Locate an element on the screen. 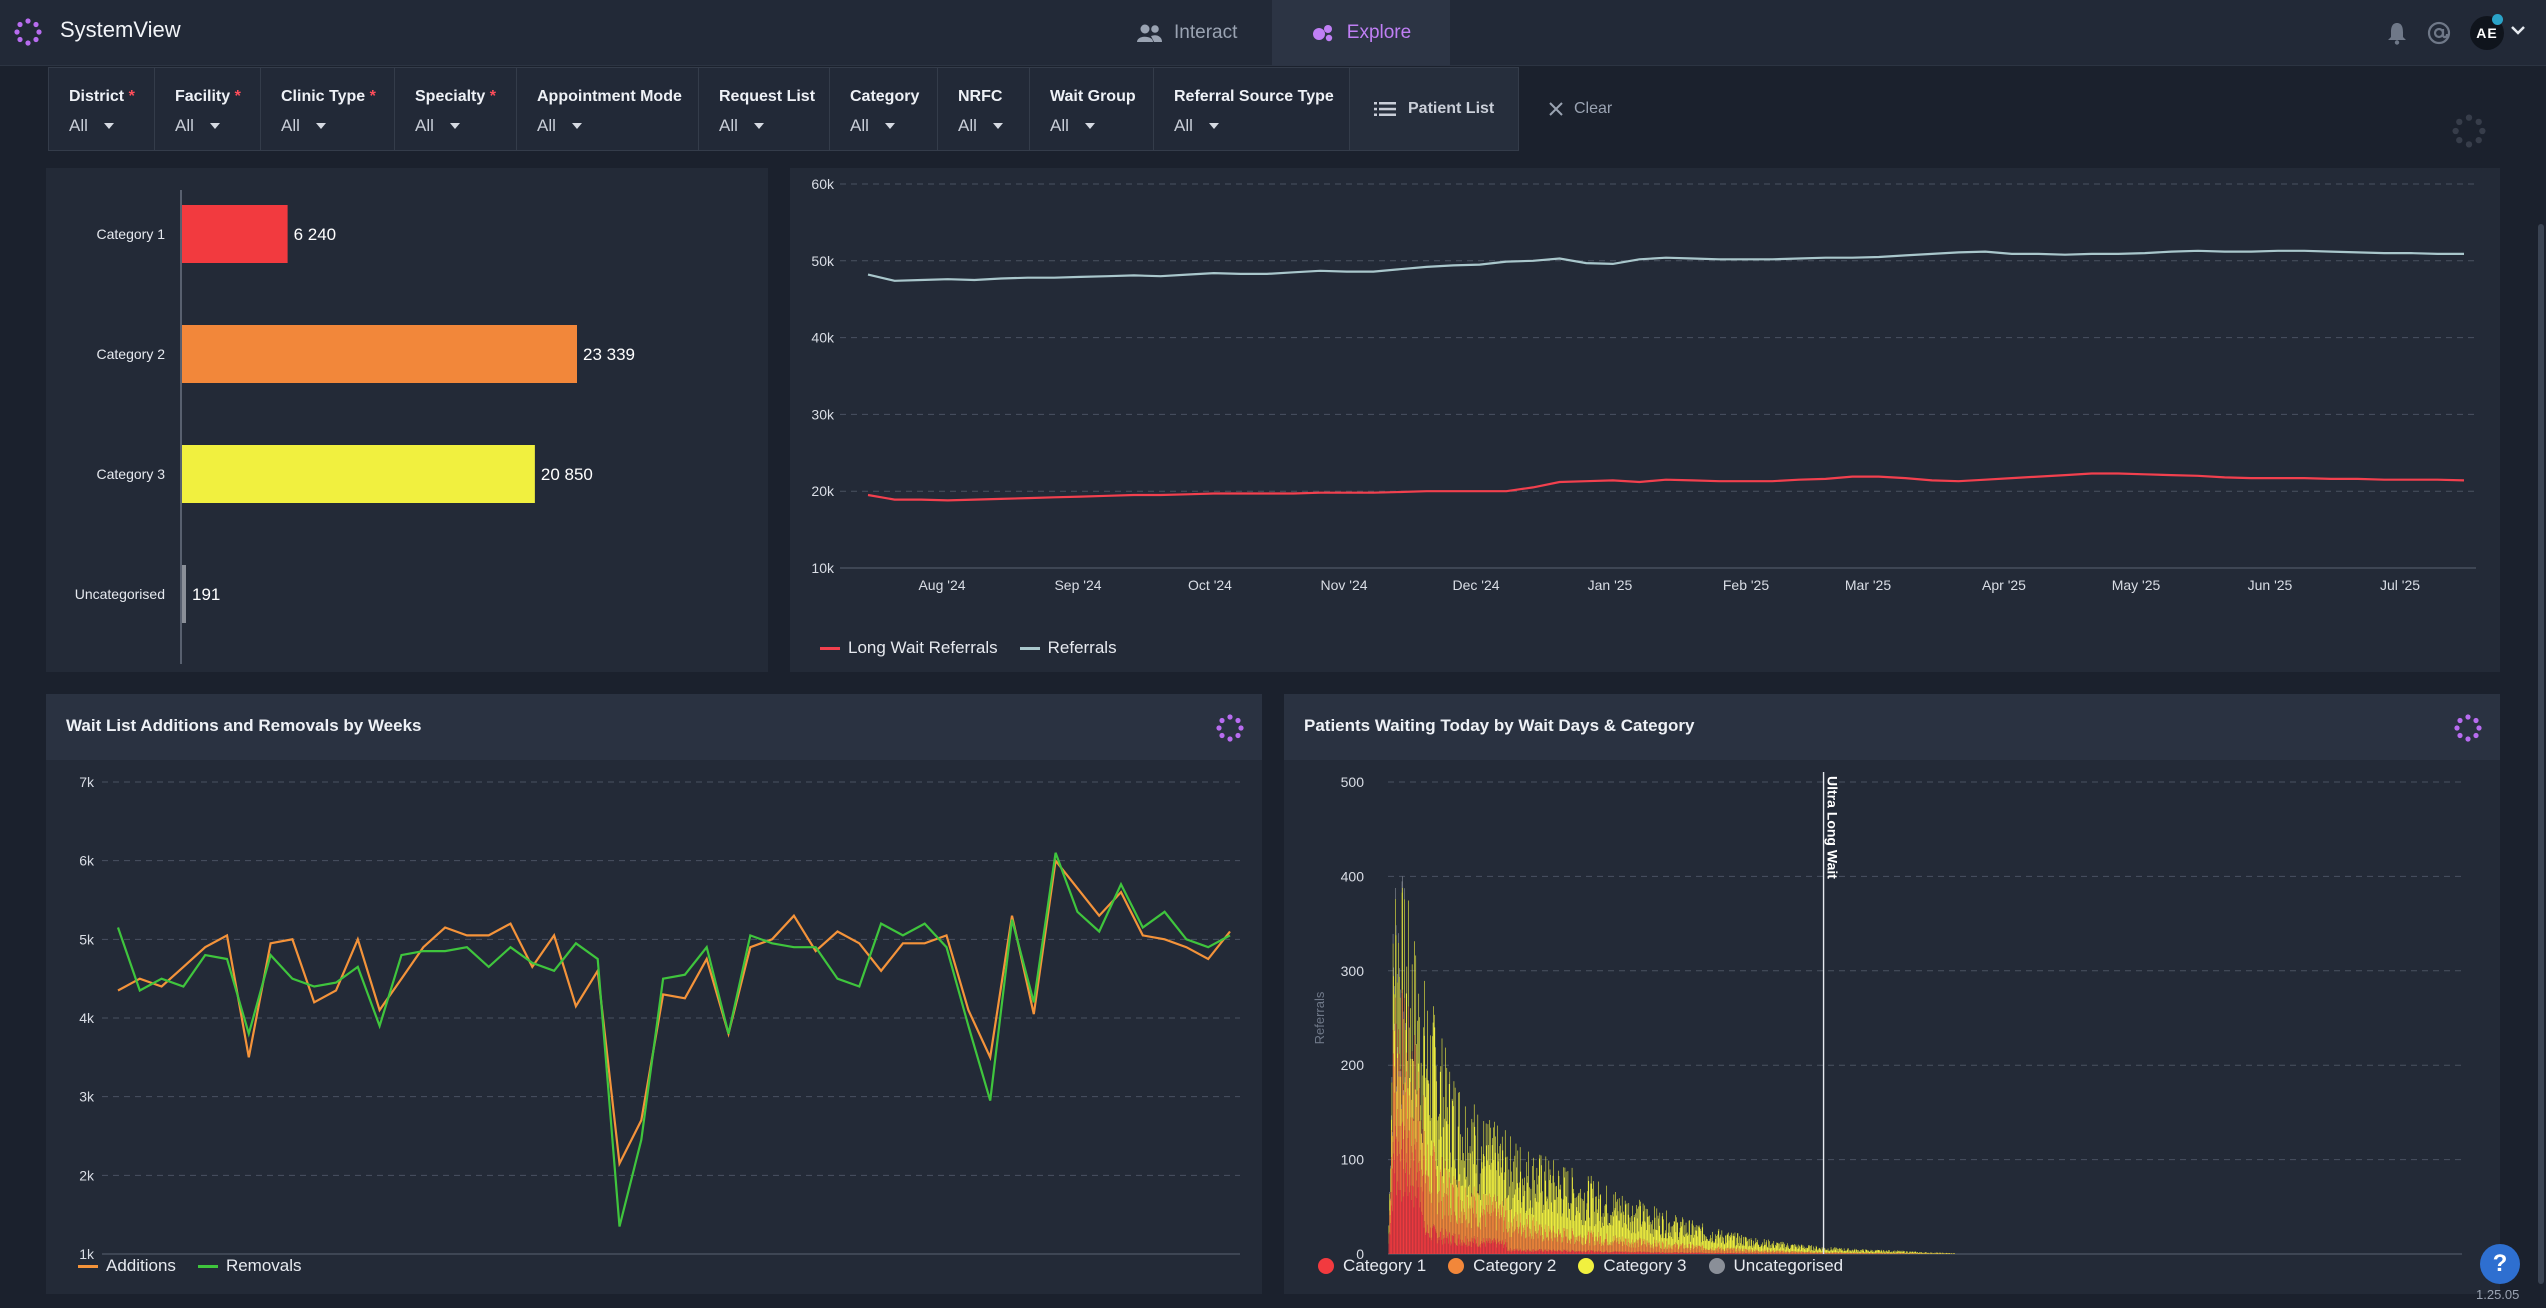 The height and width of the screenshot is (1308, 2546). filter-request-list: Request List All is located at coordinates (764, 109).